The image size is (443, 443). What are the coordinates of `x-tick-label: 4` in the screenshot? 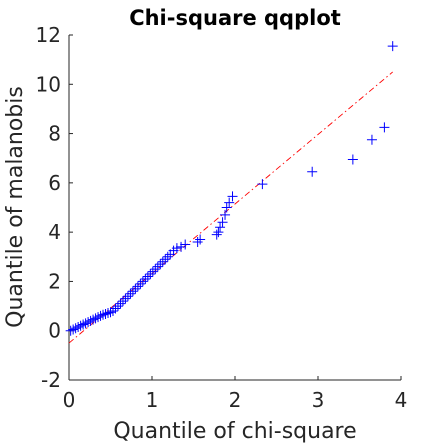 It's located at (401, 400).